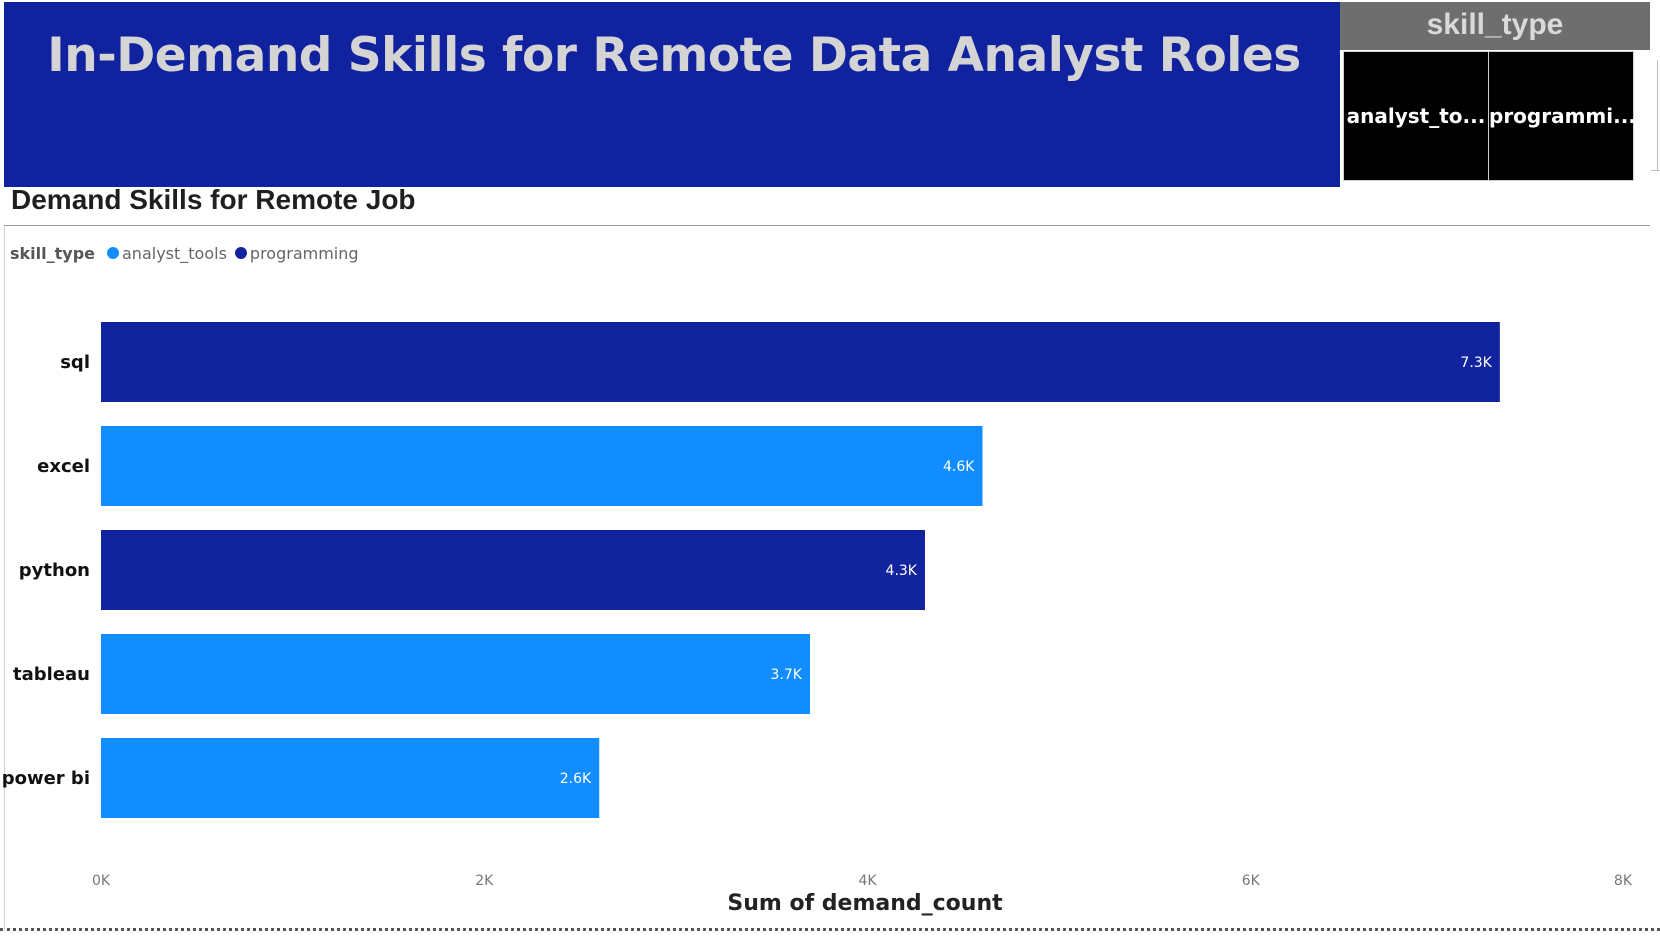 The width and height of the screenshot is (1660, 938). I want to click on x-tick-label: 6K, so click(1251, 881).